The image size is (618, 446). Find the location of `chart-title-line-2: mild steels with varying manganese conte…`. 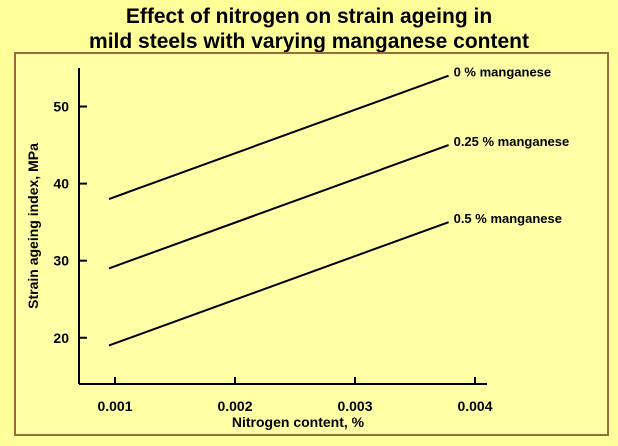

chart-title-line-2: mild steels with varying manganese conte… is located at coordinates (309, 41).